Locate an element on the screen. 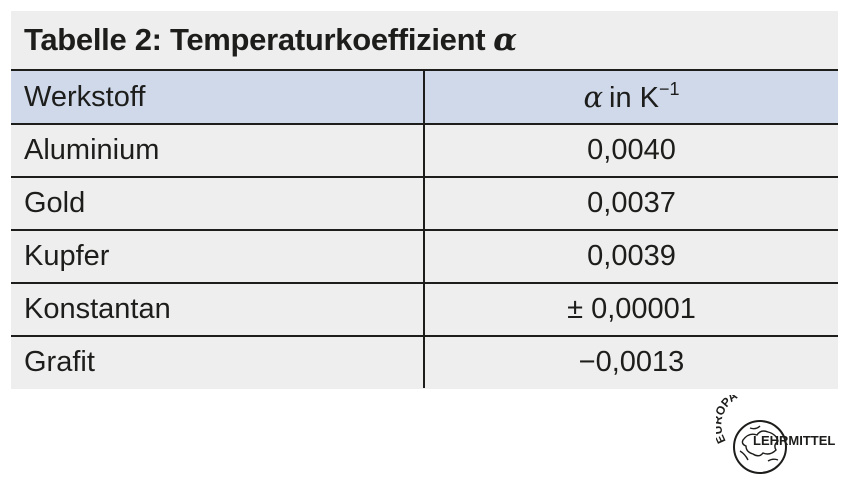 The width and height of the screenshot is (848, 483). table-row: Gold 0,0037 is located at coordinates (424, 203).